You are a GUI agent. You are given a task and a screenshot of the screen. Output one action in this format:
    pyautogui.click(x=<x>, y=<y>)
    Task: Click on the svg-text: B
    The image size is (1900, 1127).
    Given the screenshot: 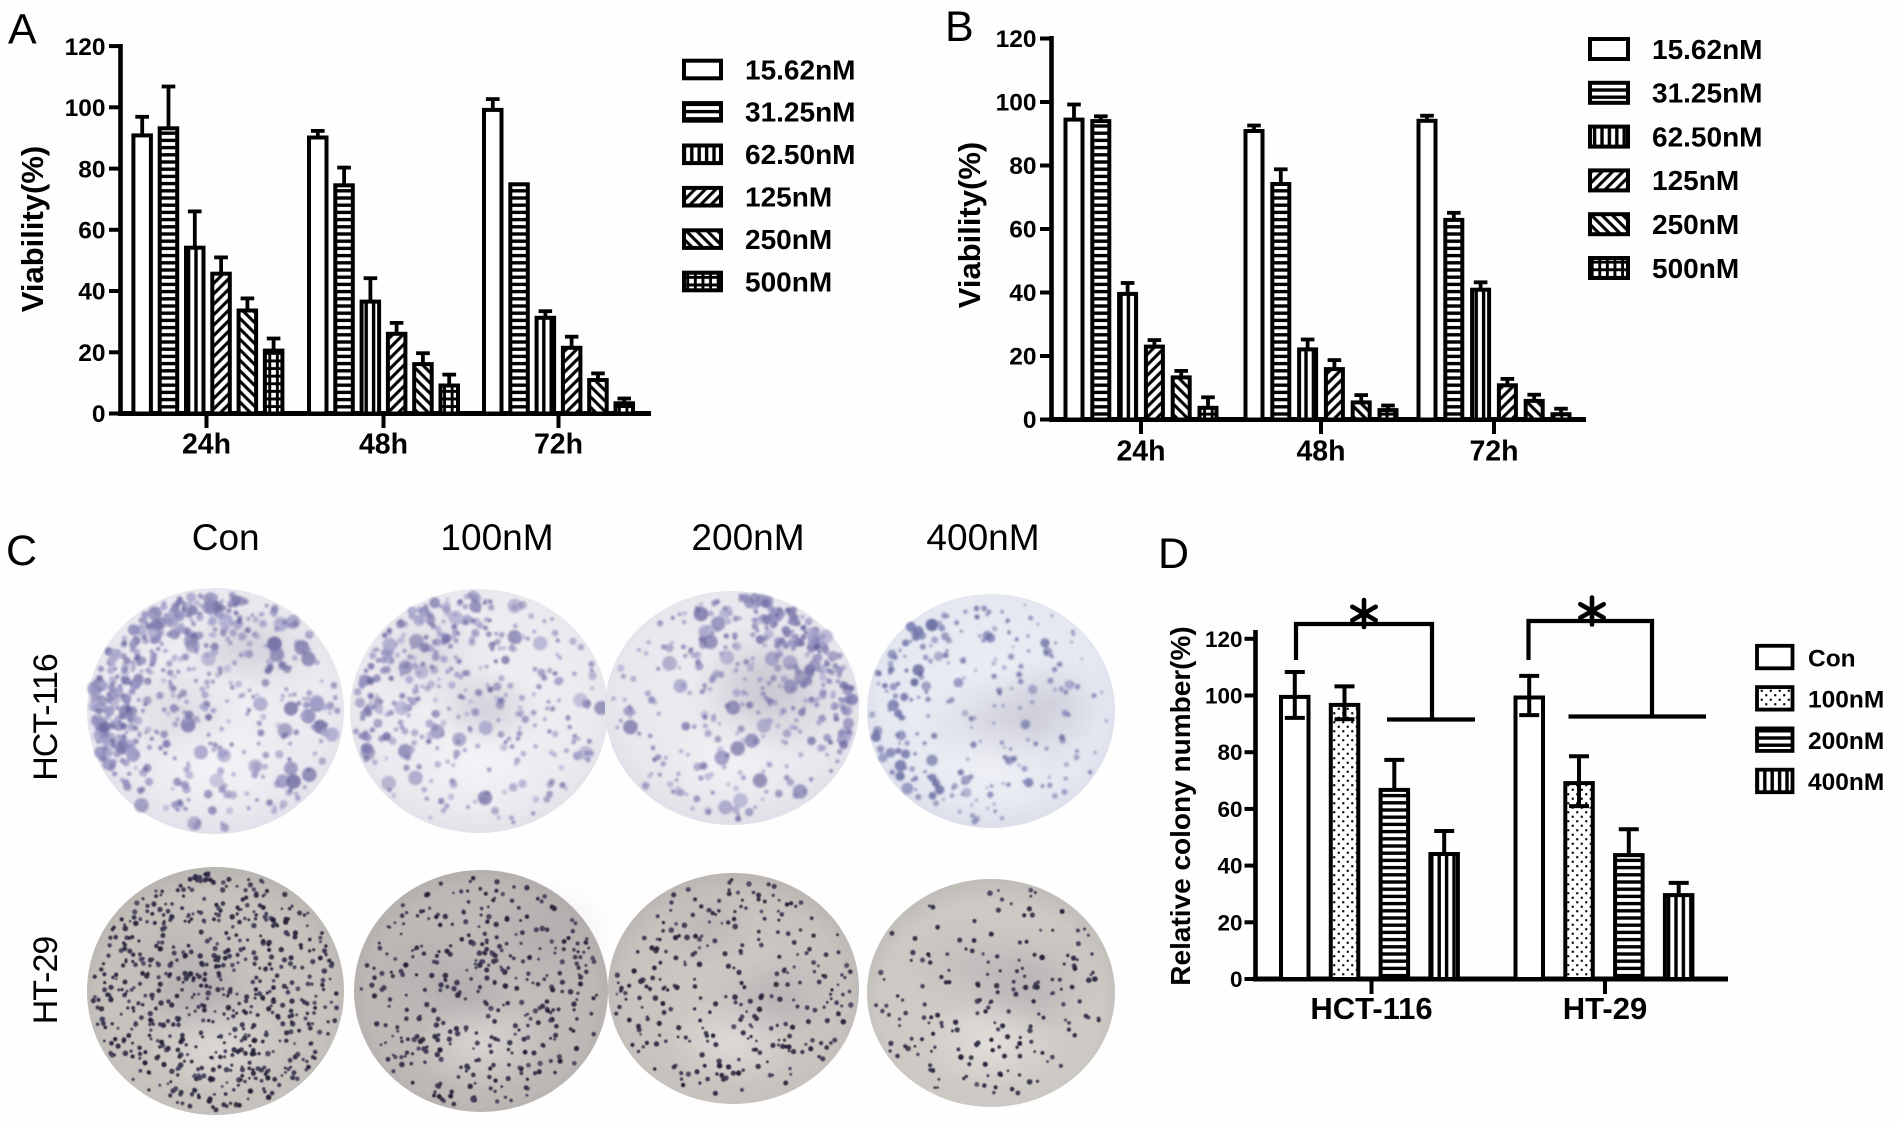 What is the action you would take?
    pyautogui.click(x=959, y=27)
    